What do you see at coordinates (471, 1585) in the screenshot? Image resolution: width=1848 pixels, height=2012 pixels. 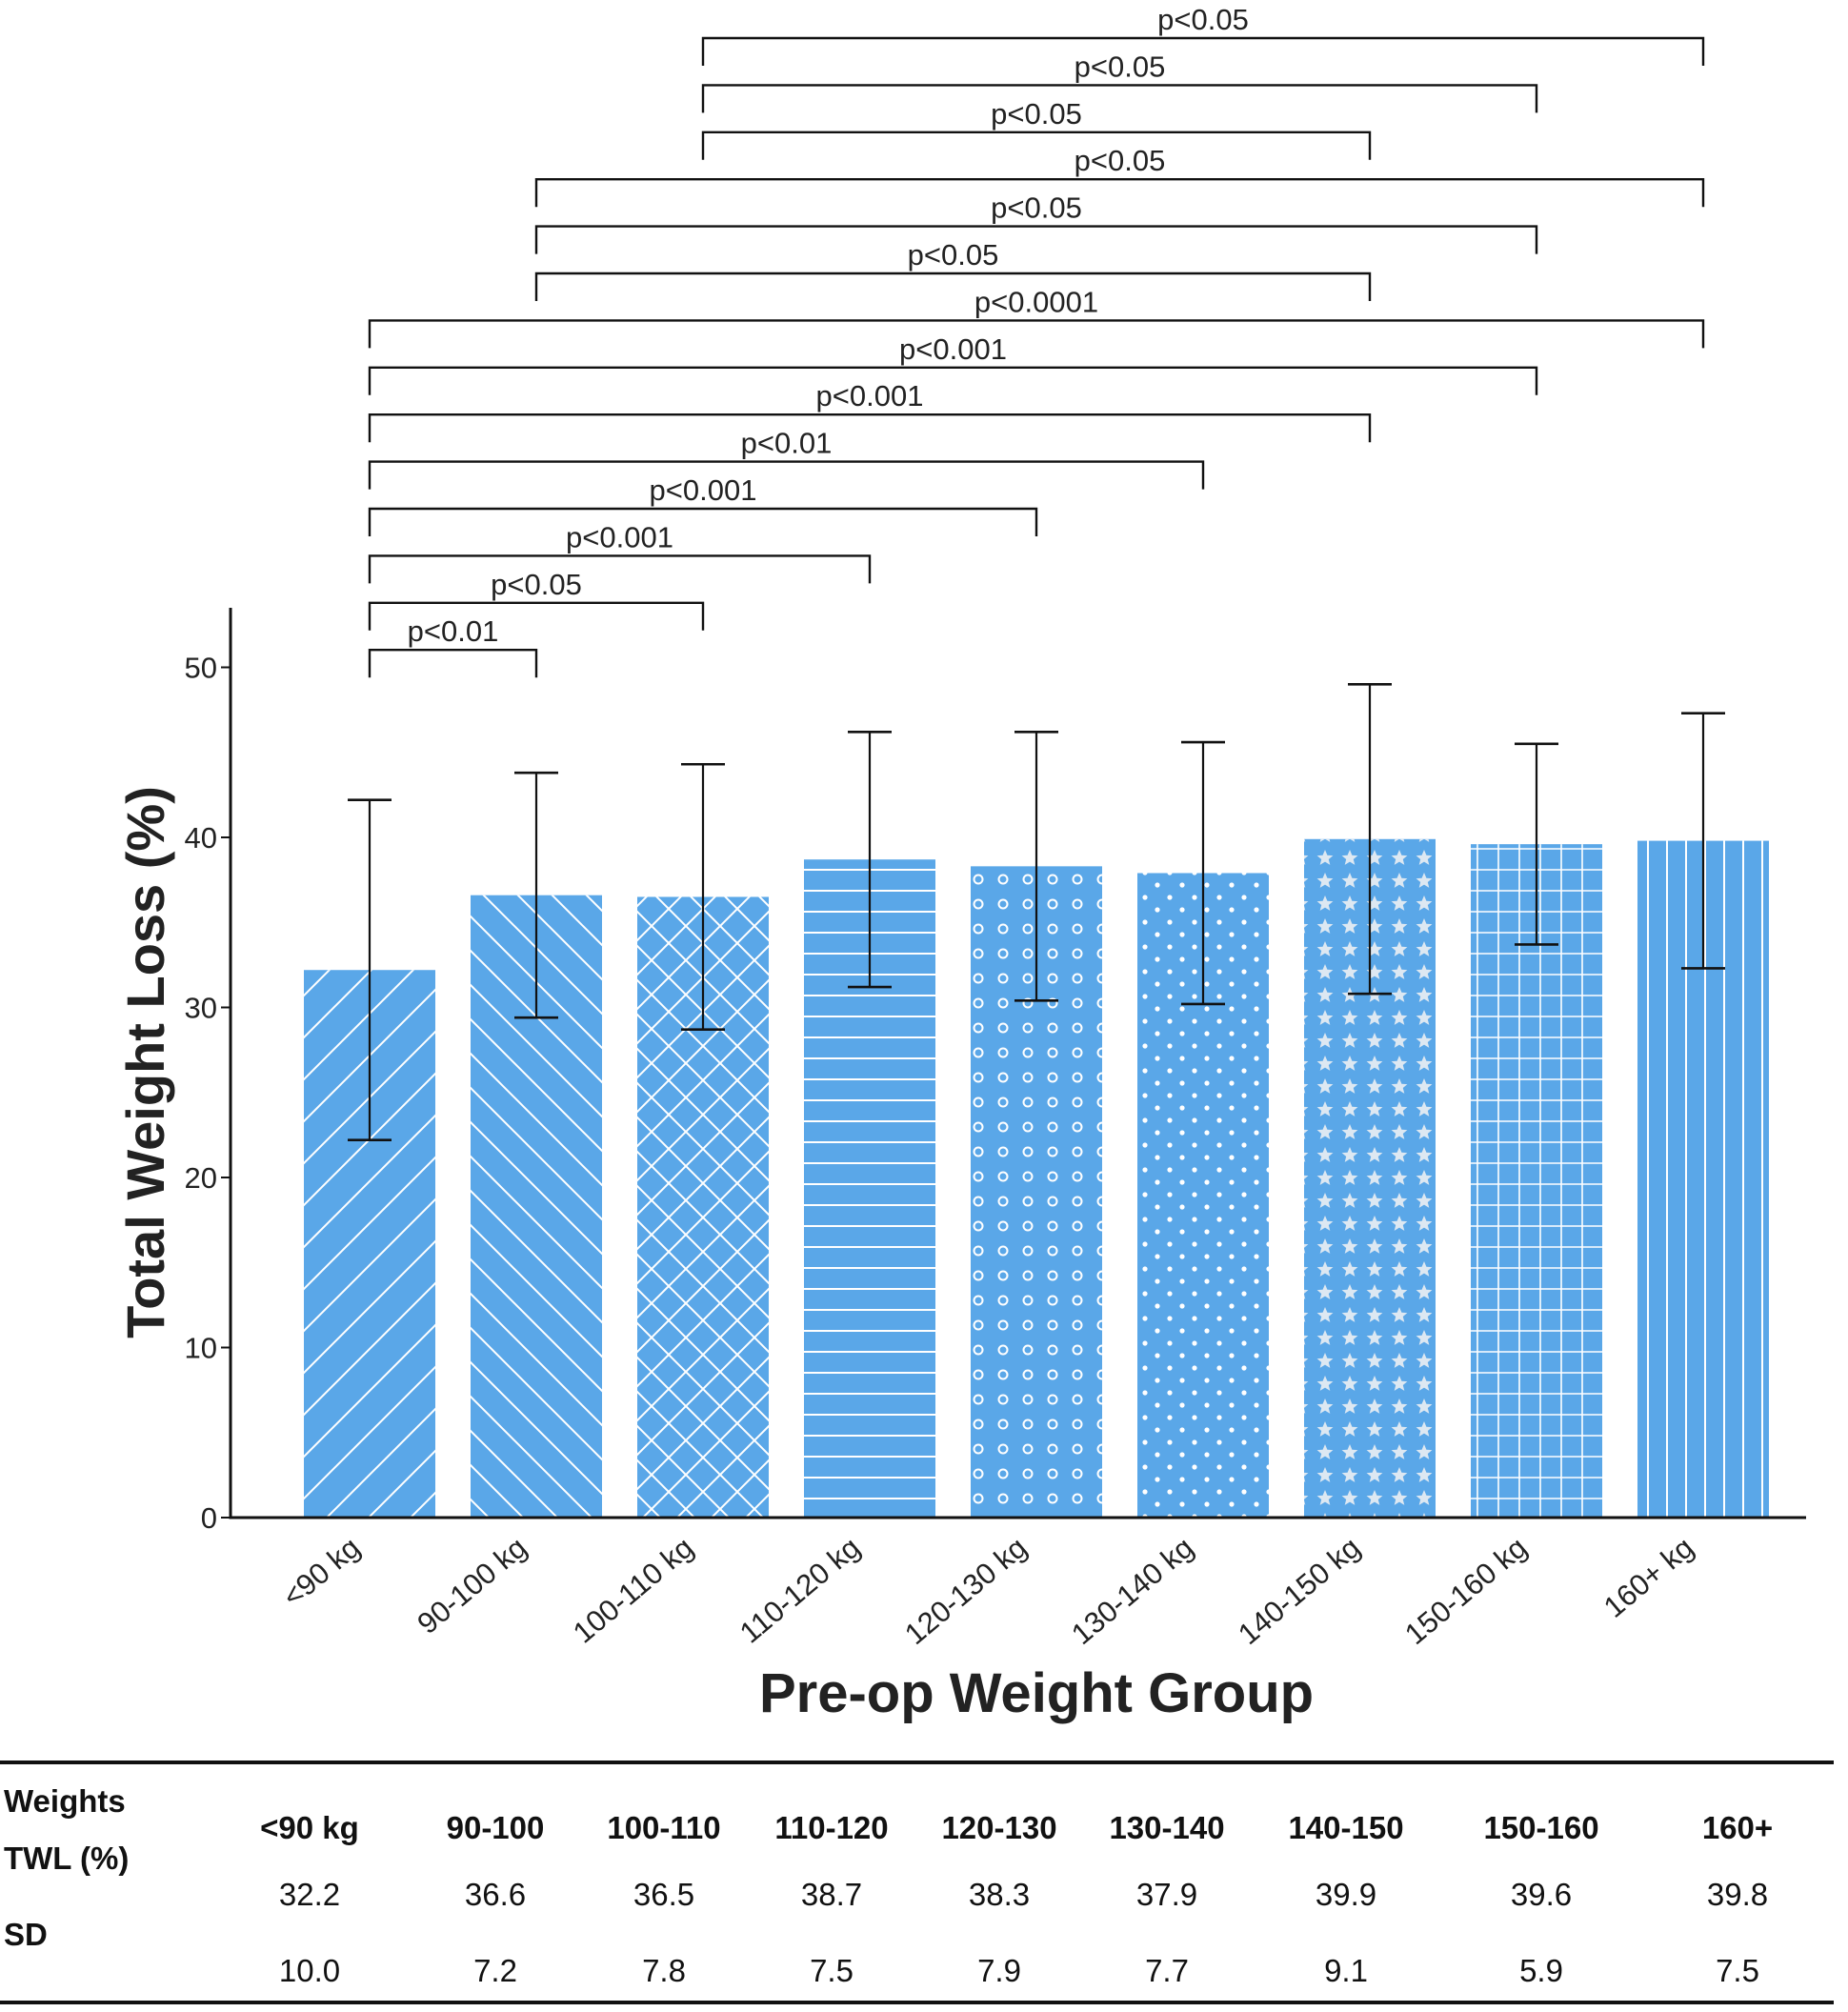 I see `x-tick-label: 90-100 kg` at bounding box center [471, 1585].